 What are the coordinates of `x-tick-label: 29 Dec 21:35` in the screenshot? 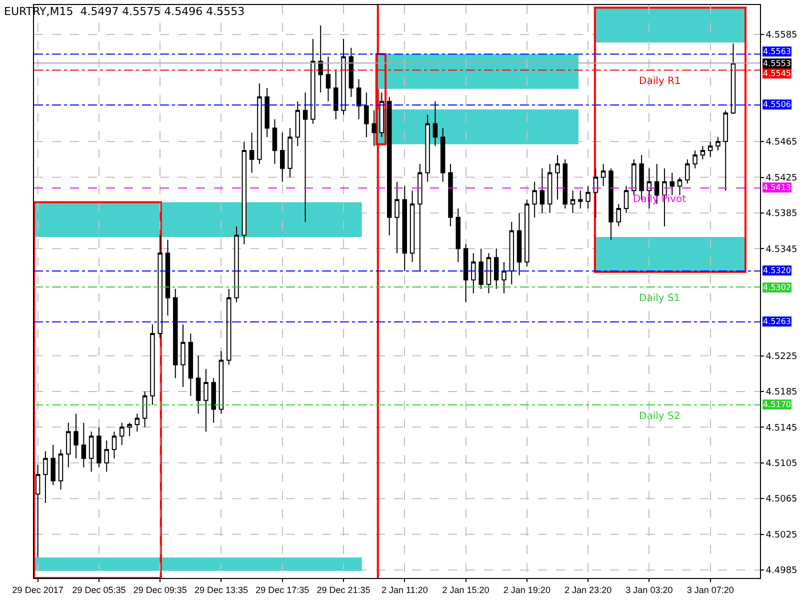 It's located at (343, 589).